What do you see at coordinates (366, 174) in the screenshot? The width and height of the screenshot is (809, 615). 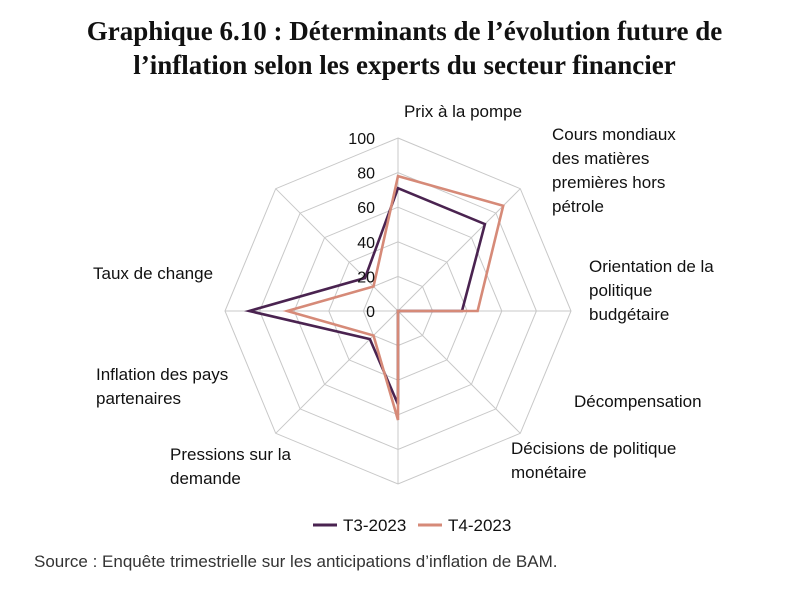 I see `tick-label-80: 80` at bounding box center [366, 174].